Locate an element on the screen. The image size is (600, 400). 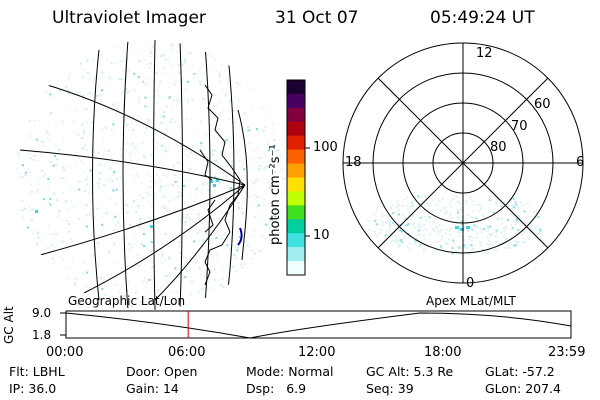
altitude-plot-frame is located at coordinates (318, 324).